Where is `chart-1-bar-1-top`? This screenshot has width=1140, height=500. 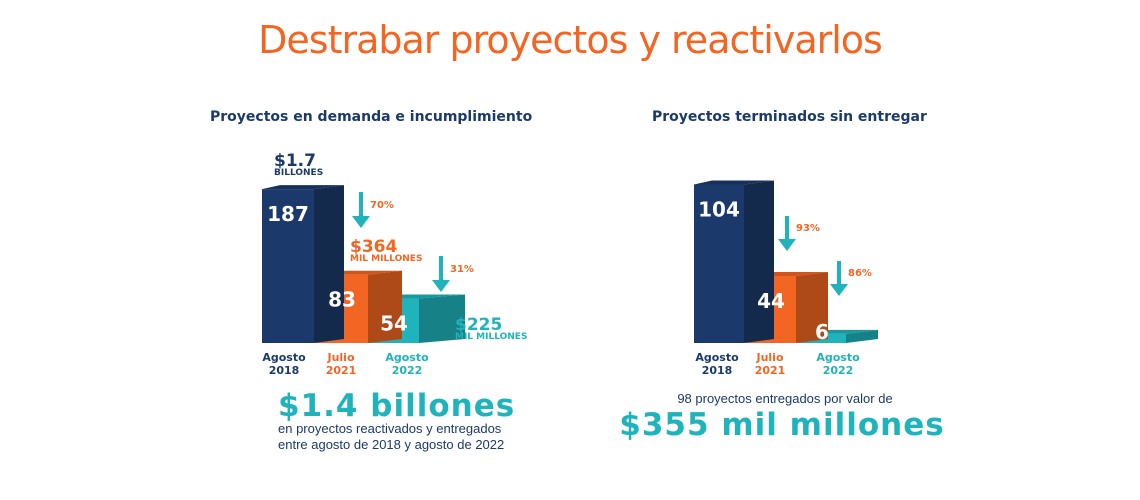
chart-1-bar-1-top is located at coordinates (303, 187).